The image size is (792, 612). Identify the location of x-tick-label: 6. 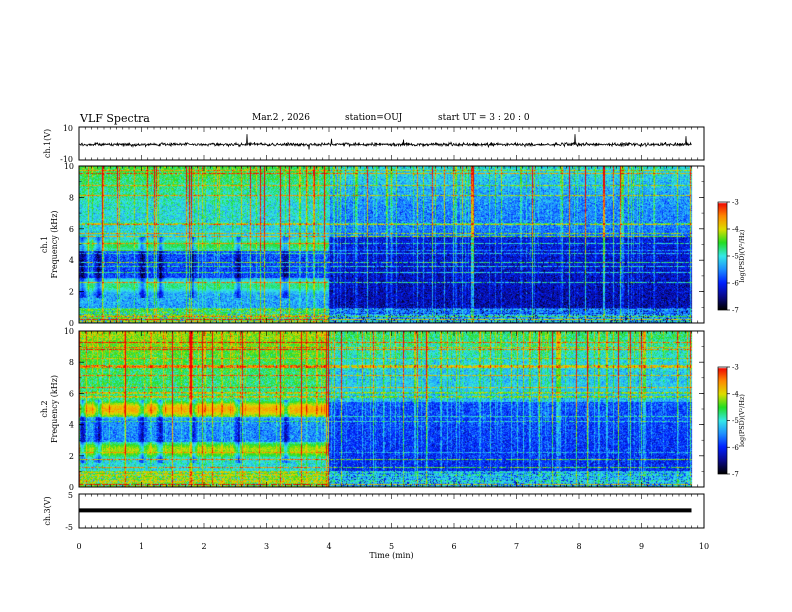
(453, 546).